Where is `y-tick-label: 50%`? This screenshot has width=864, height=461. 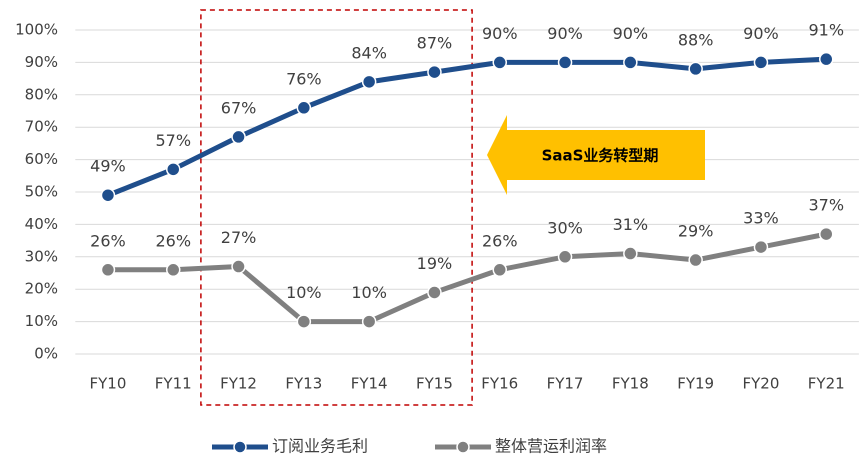
y-tick-label: 50% is located at coordinates (41, 192).